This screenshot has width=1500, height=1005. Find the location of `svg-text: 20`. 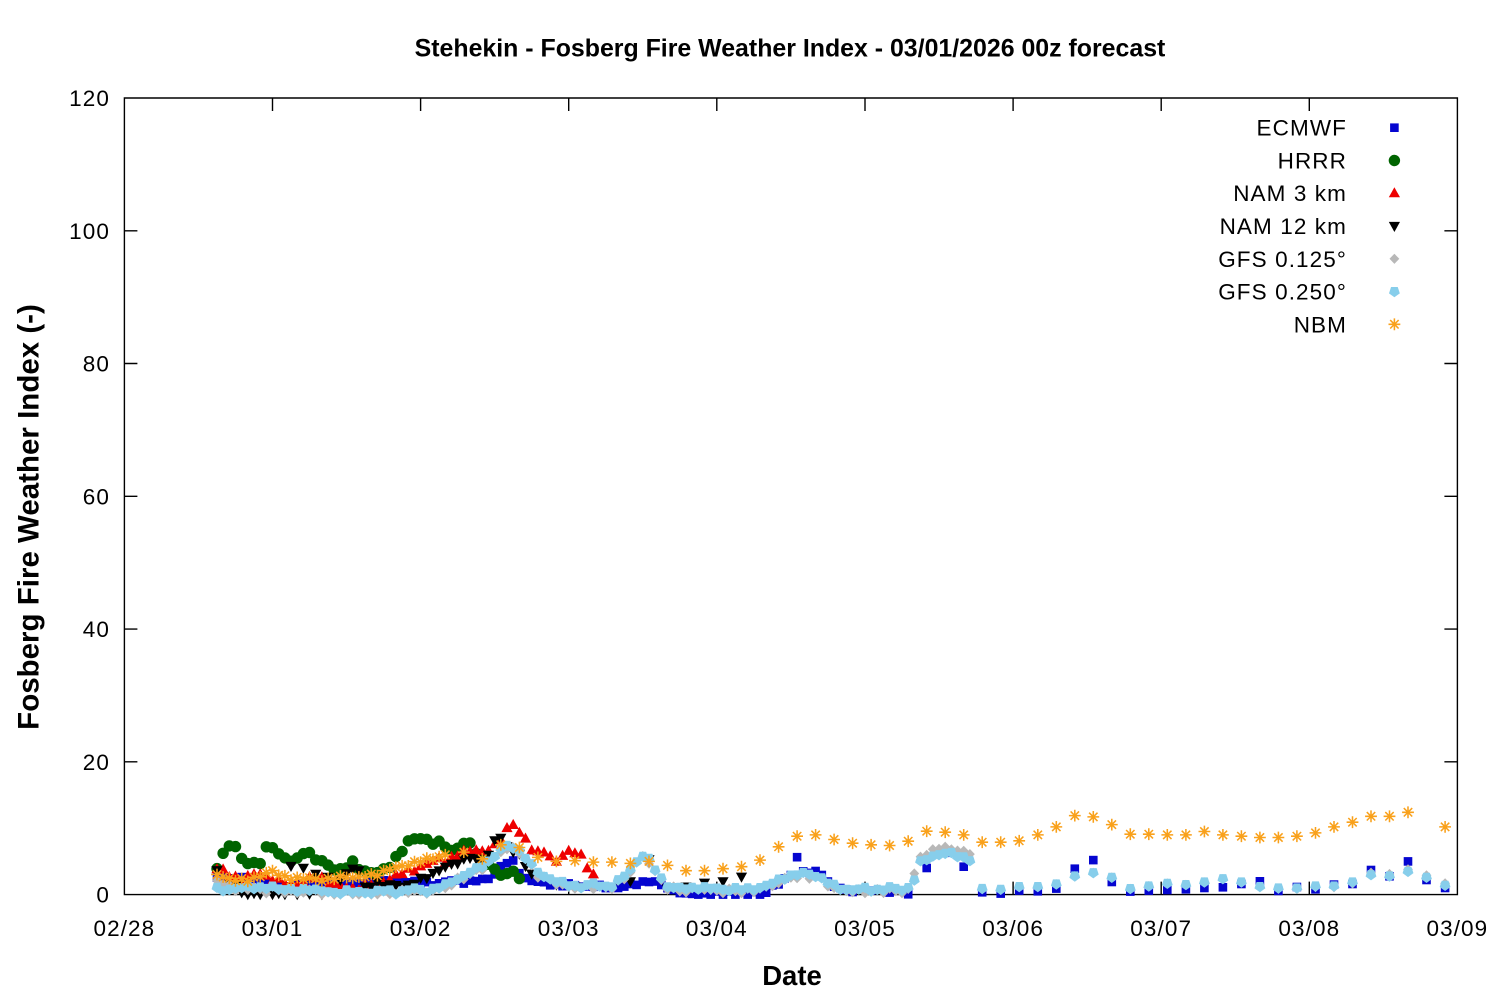

svg-text: 20 is located at coordinates (96, 762).